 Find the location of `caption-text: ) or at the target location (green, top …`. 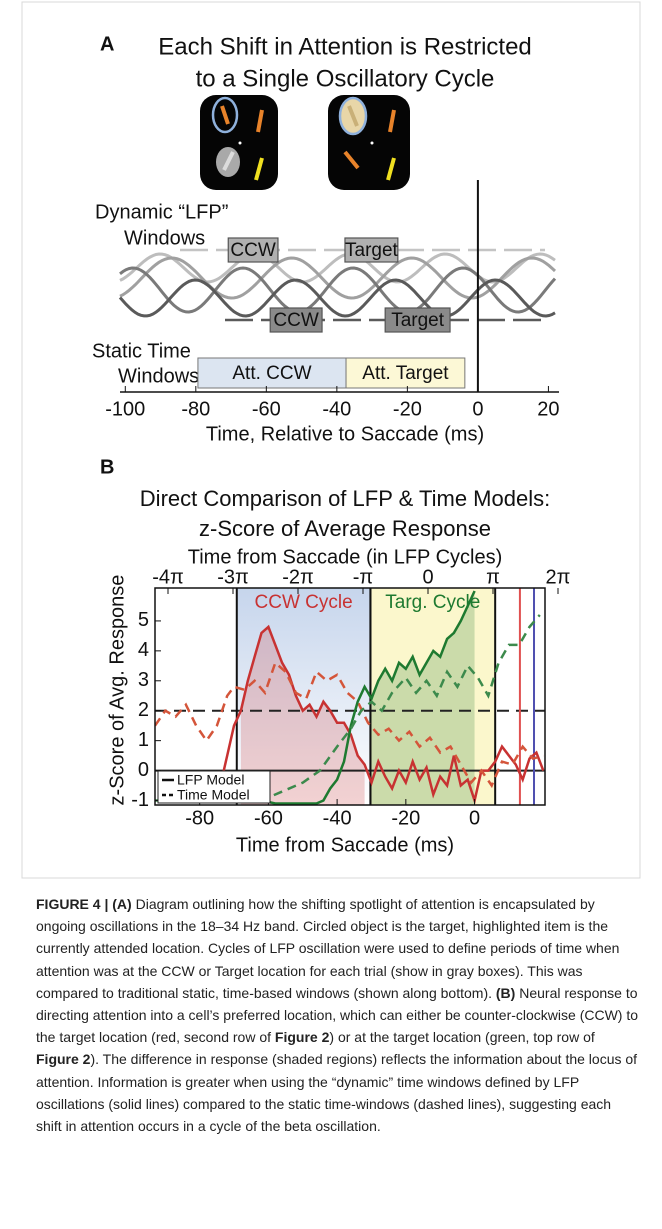

caption-text: ) or at the target location (green, top … is located at coordinates (462, 1037).